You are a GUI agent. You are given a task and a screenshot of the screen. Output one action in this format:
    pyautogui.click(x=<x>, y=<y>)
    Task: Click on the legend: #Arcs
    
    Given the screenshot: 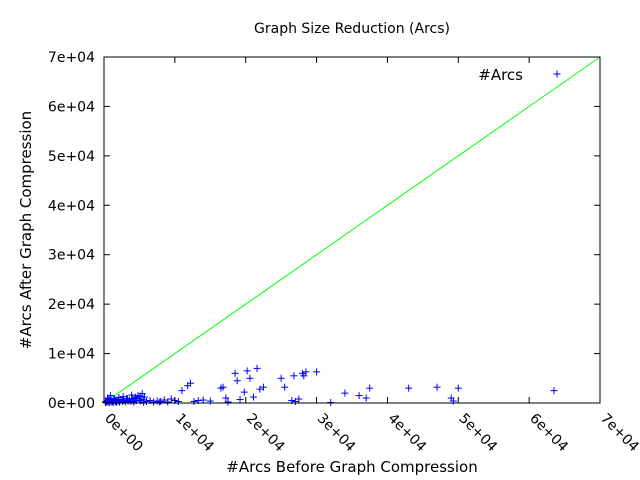 What is the action you would take?
    pyautogui.click(x=519, y=75)
    